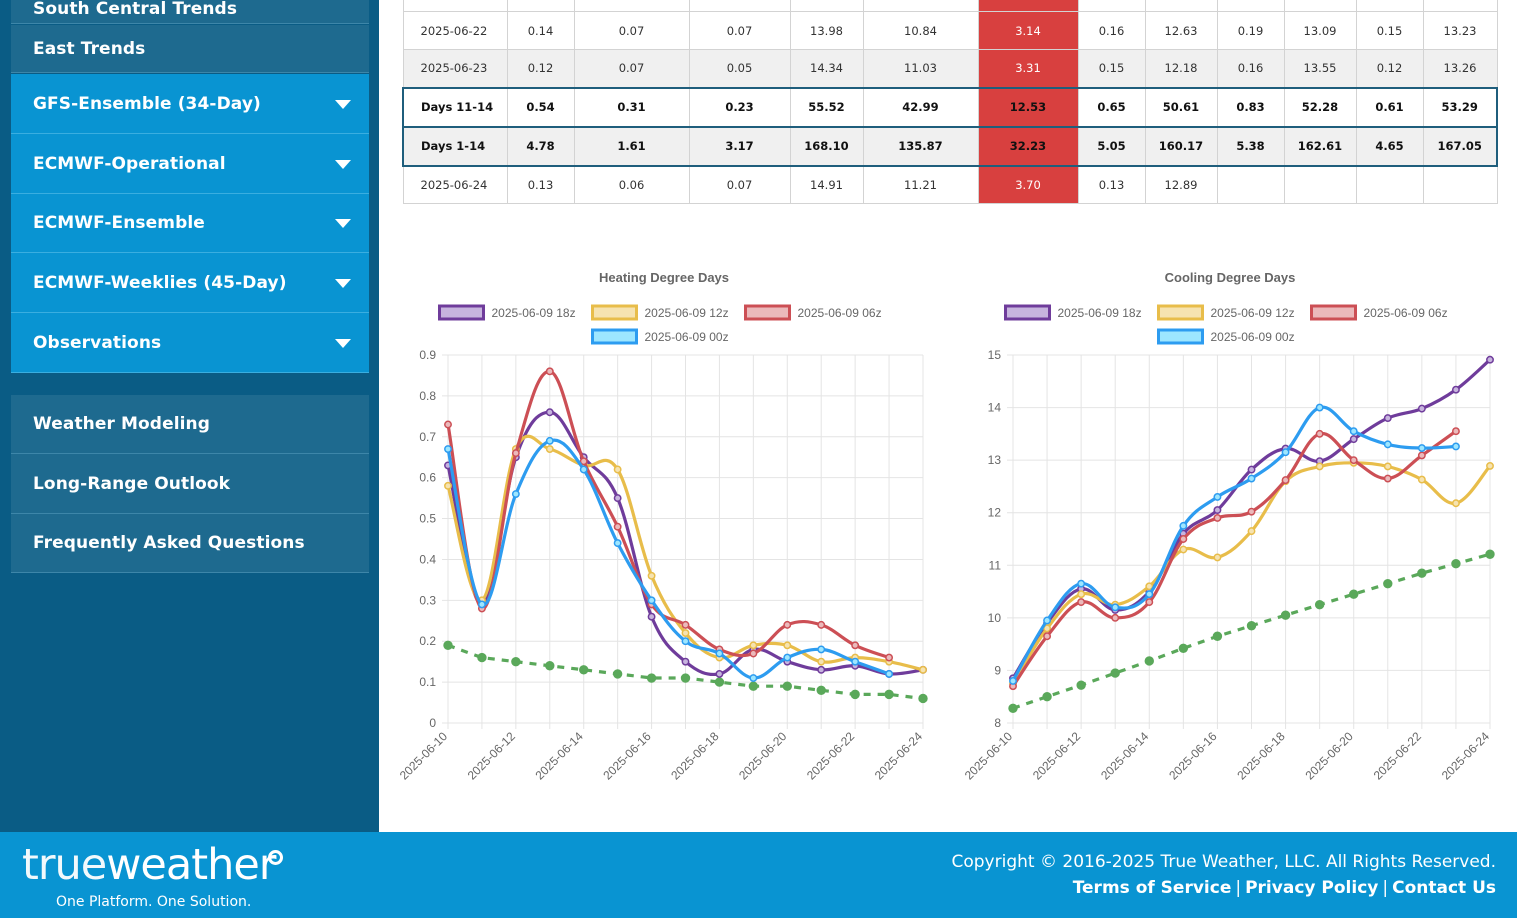  I want to click on logo-weather: weather, so click(191, 865).